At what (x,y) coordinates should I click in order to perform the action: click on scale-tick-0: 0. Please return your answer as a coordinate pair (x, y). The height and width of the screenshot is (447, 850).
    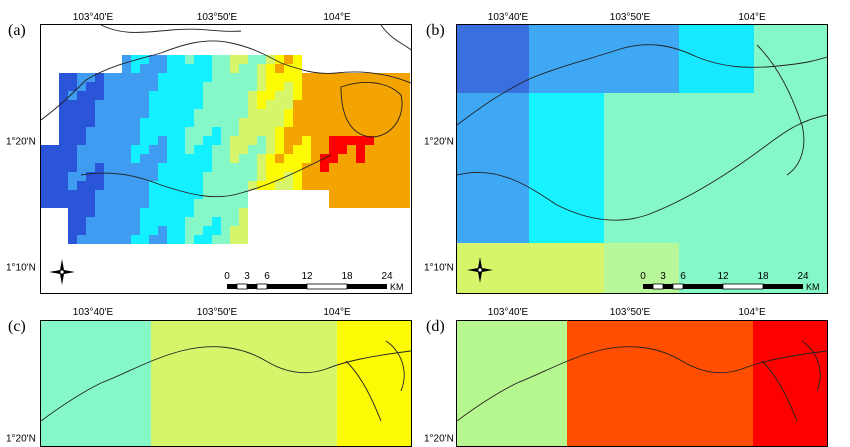
    Looking at the image, I should click on (643, 276).